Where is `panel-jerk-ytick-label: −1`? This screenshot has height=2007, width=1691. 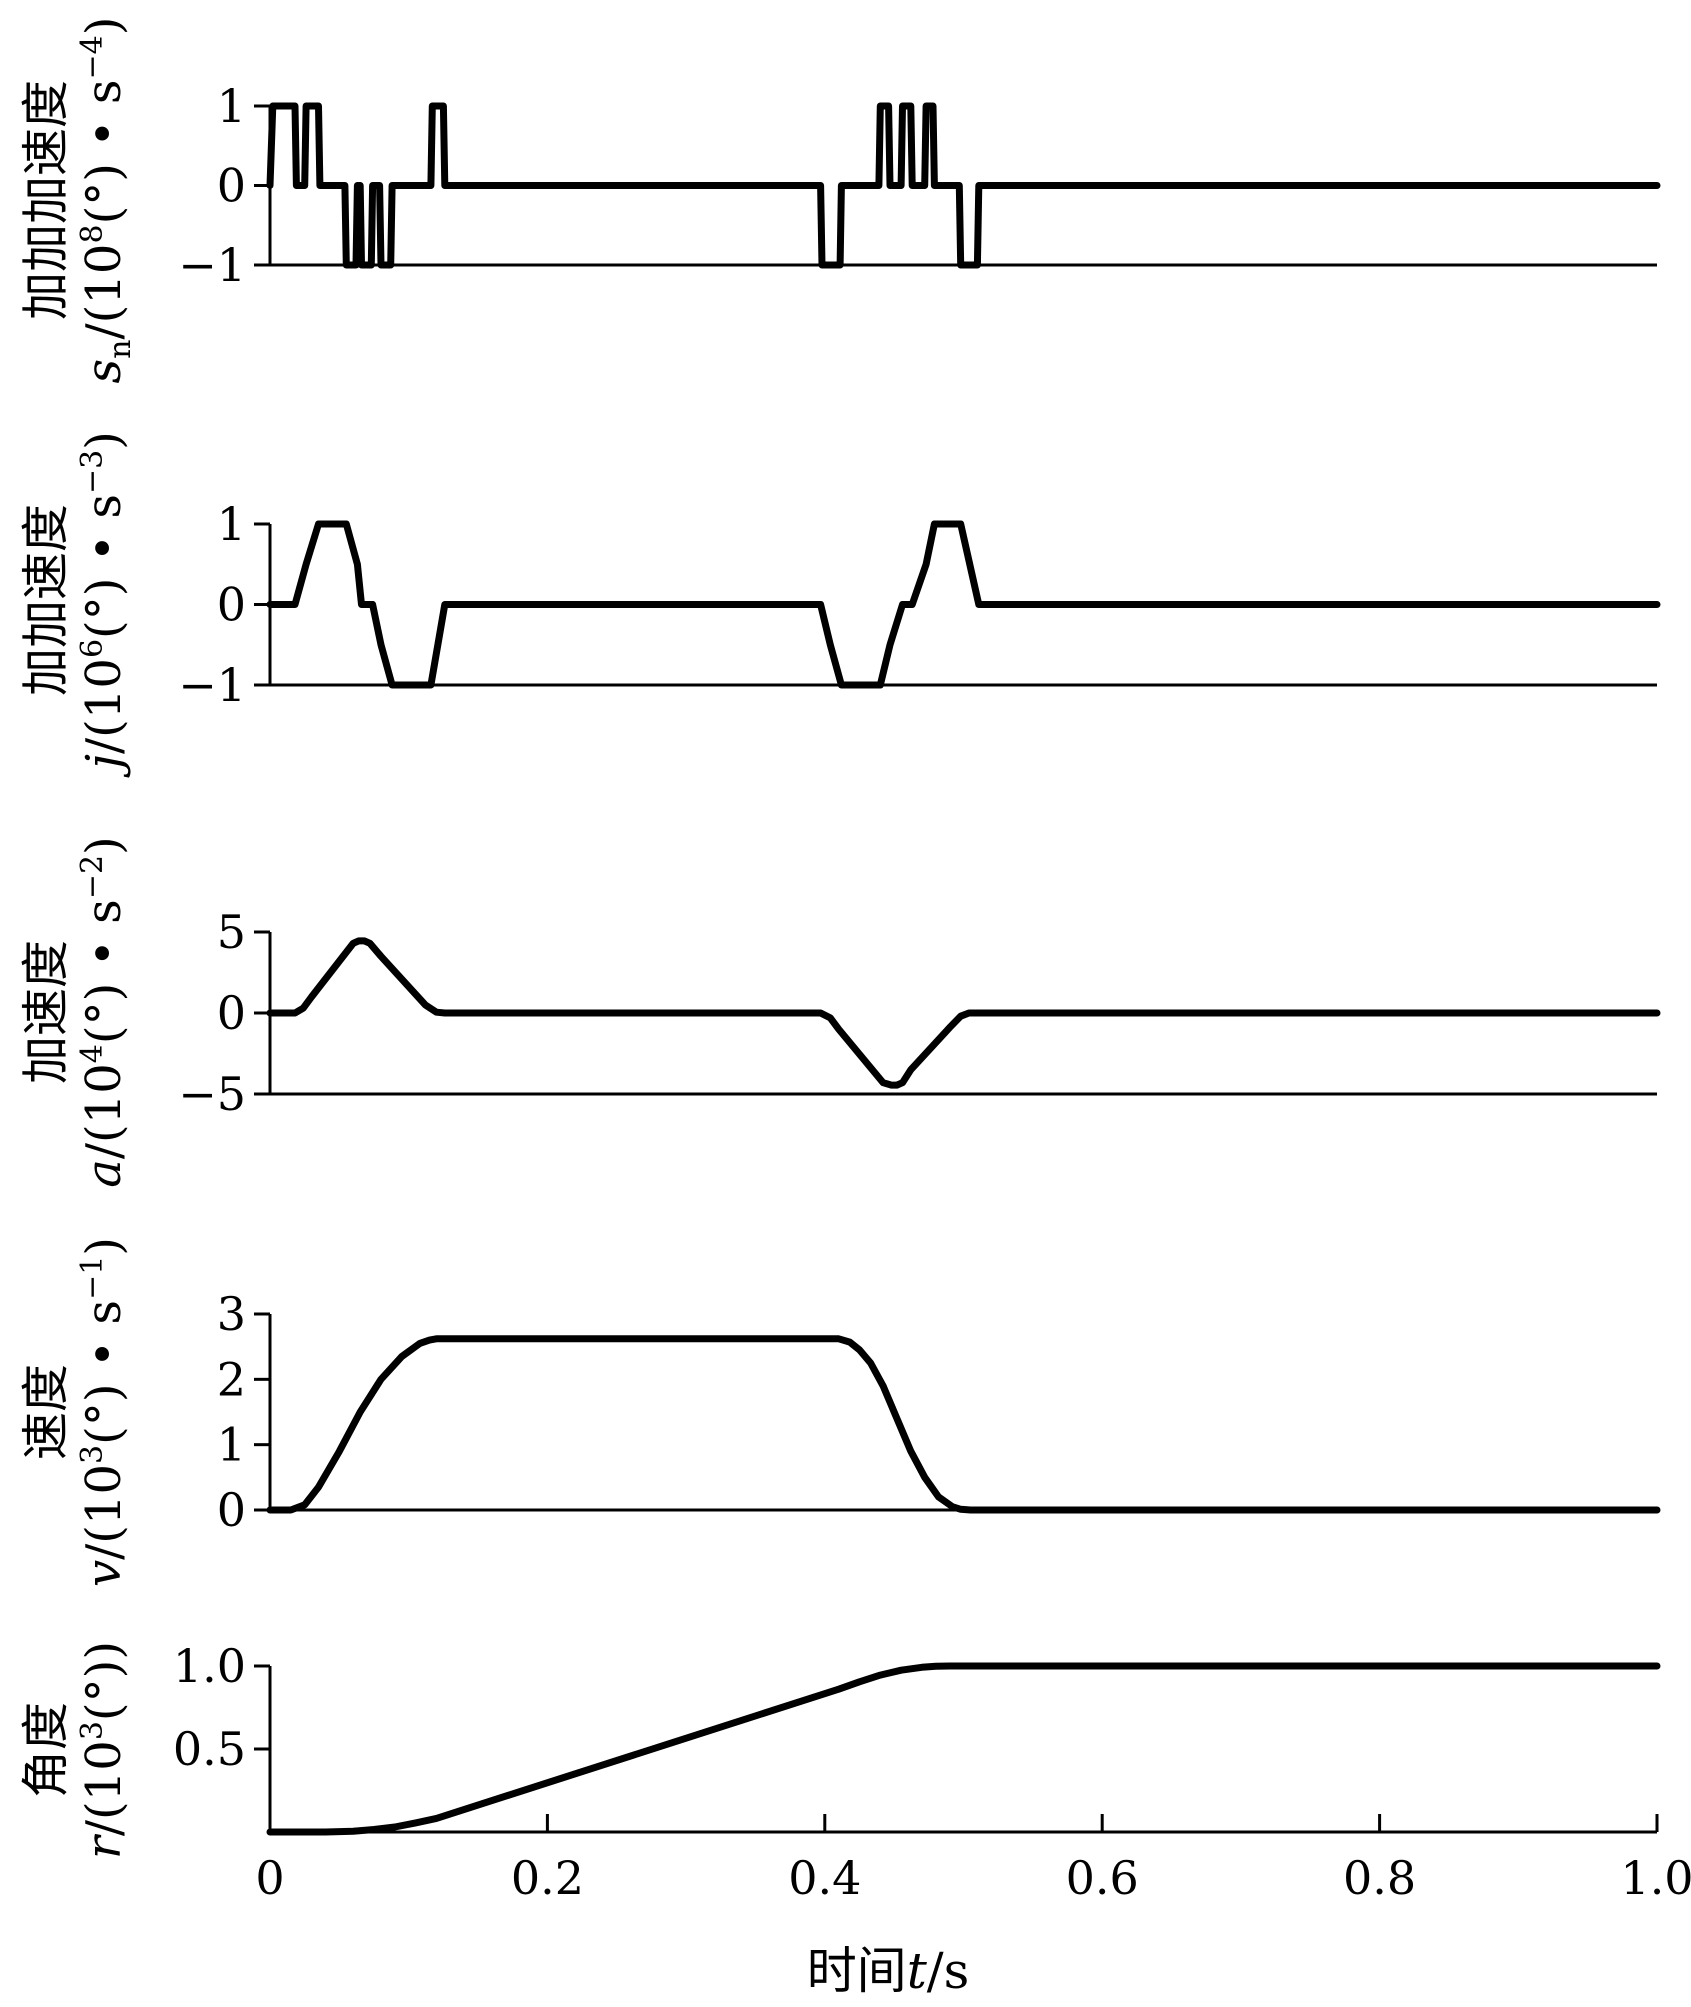
panel-jerk-ytick-label: −1 is located at coordinates (212, 685).